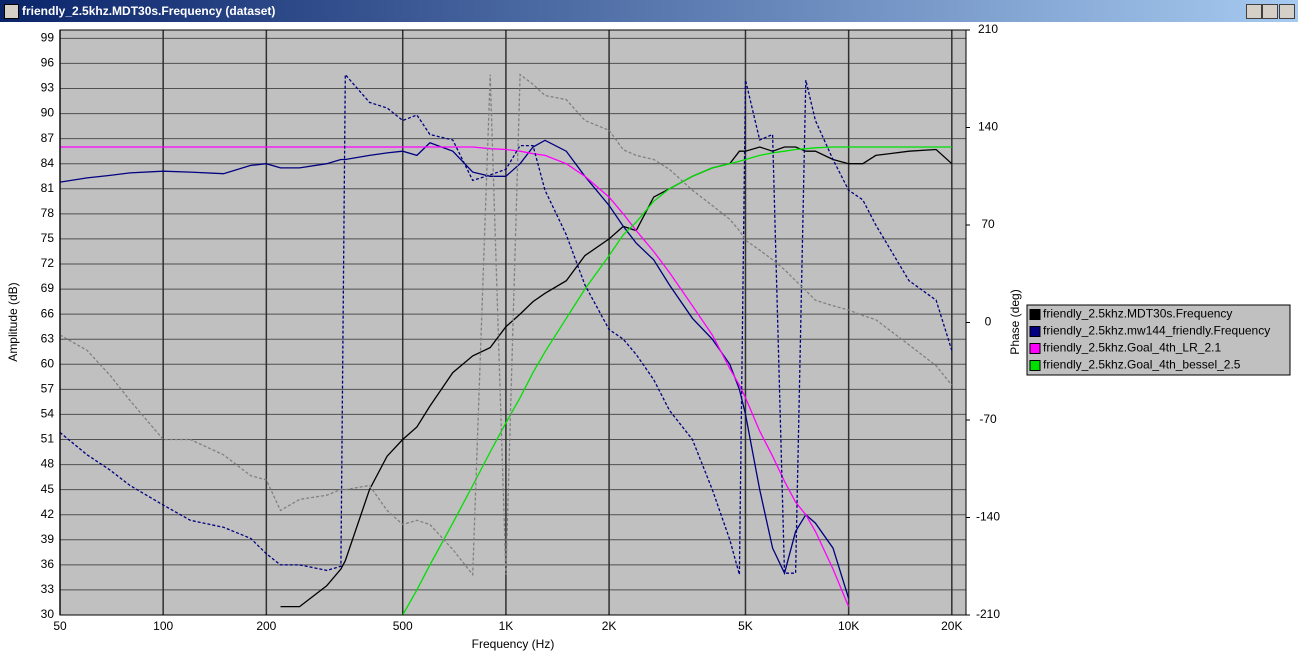 Image resolution: width=1298 pixels, height=660 pixels. What do you see at coordinates (48, 213) in the screenshot?
I see `y-tick-label: 78` at bounding box center [48, 213].